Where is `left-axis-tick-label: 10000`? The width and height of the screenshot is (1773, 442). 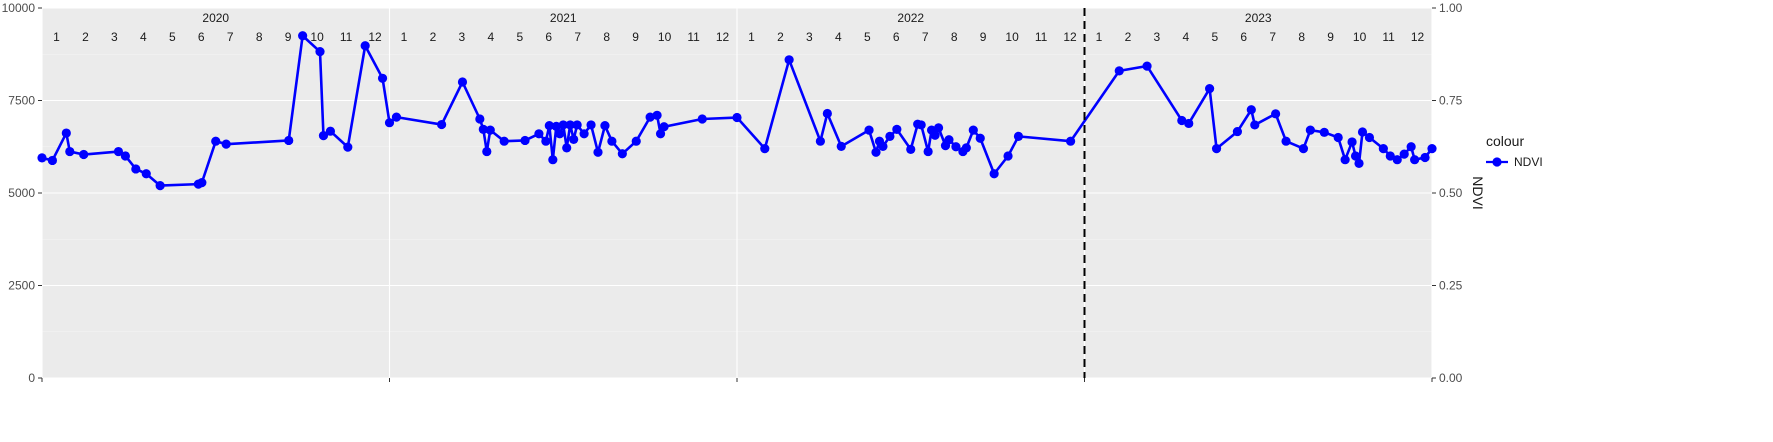 left-axis-tick-label: 10000 is located at coordinates (19, 8).